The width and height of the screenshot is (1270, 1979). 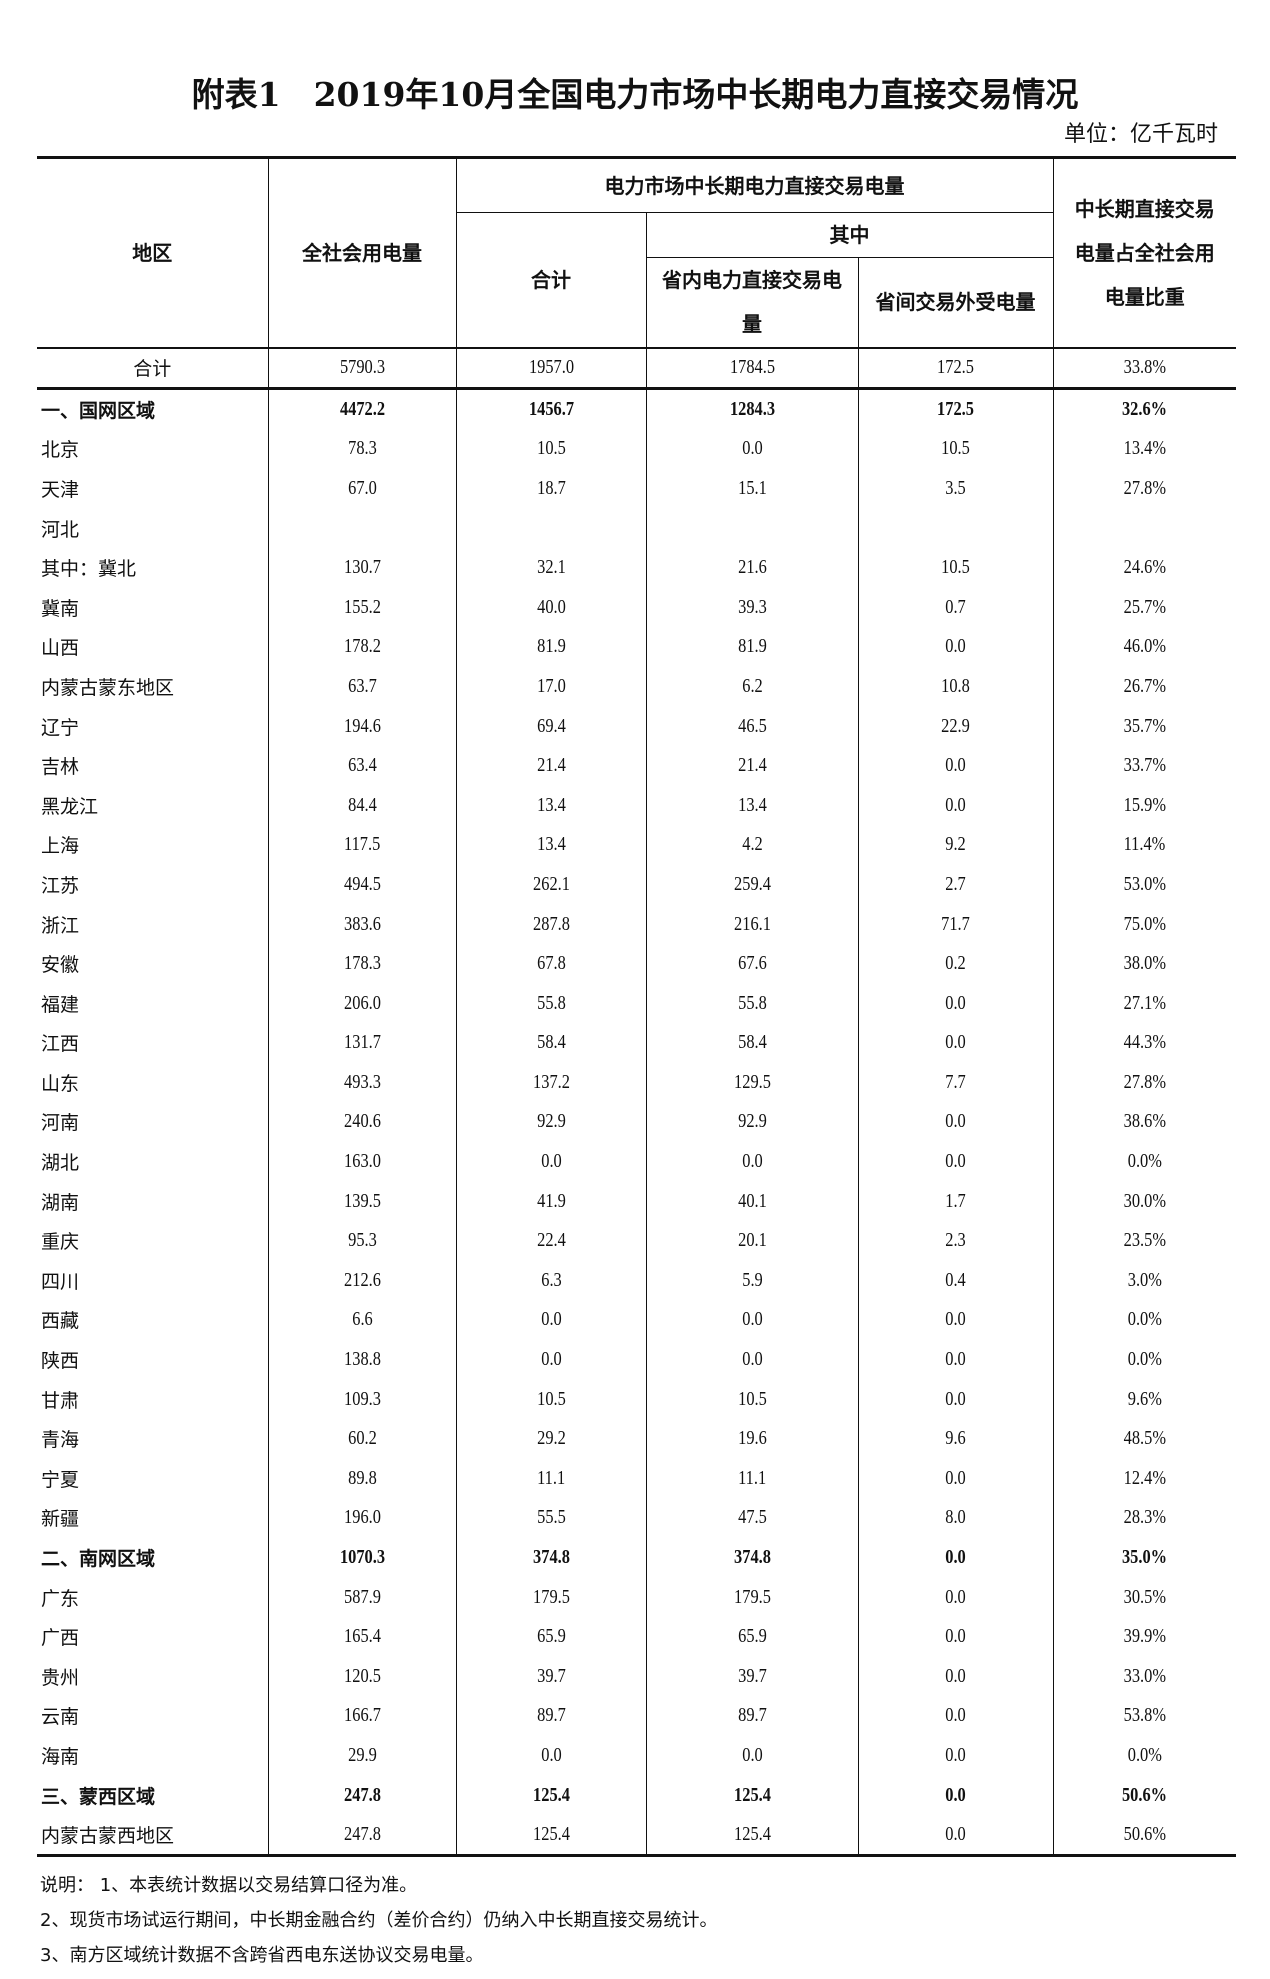 What do you see at coordinates (751, 1597) in the screenshot?
I see `intra-province-cell: 179.5` at bounding box center [751, 1597].